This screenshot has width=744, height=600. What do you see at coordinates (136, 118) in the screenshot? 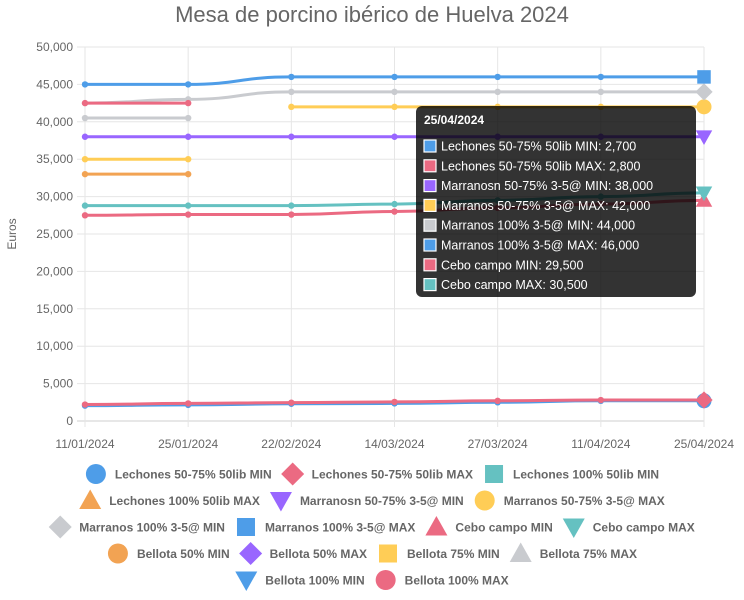
I see `series-bellota-75-max` at bounding box center [136, 118].